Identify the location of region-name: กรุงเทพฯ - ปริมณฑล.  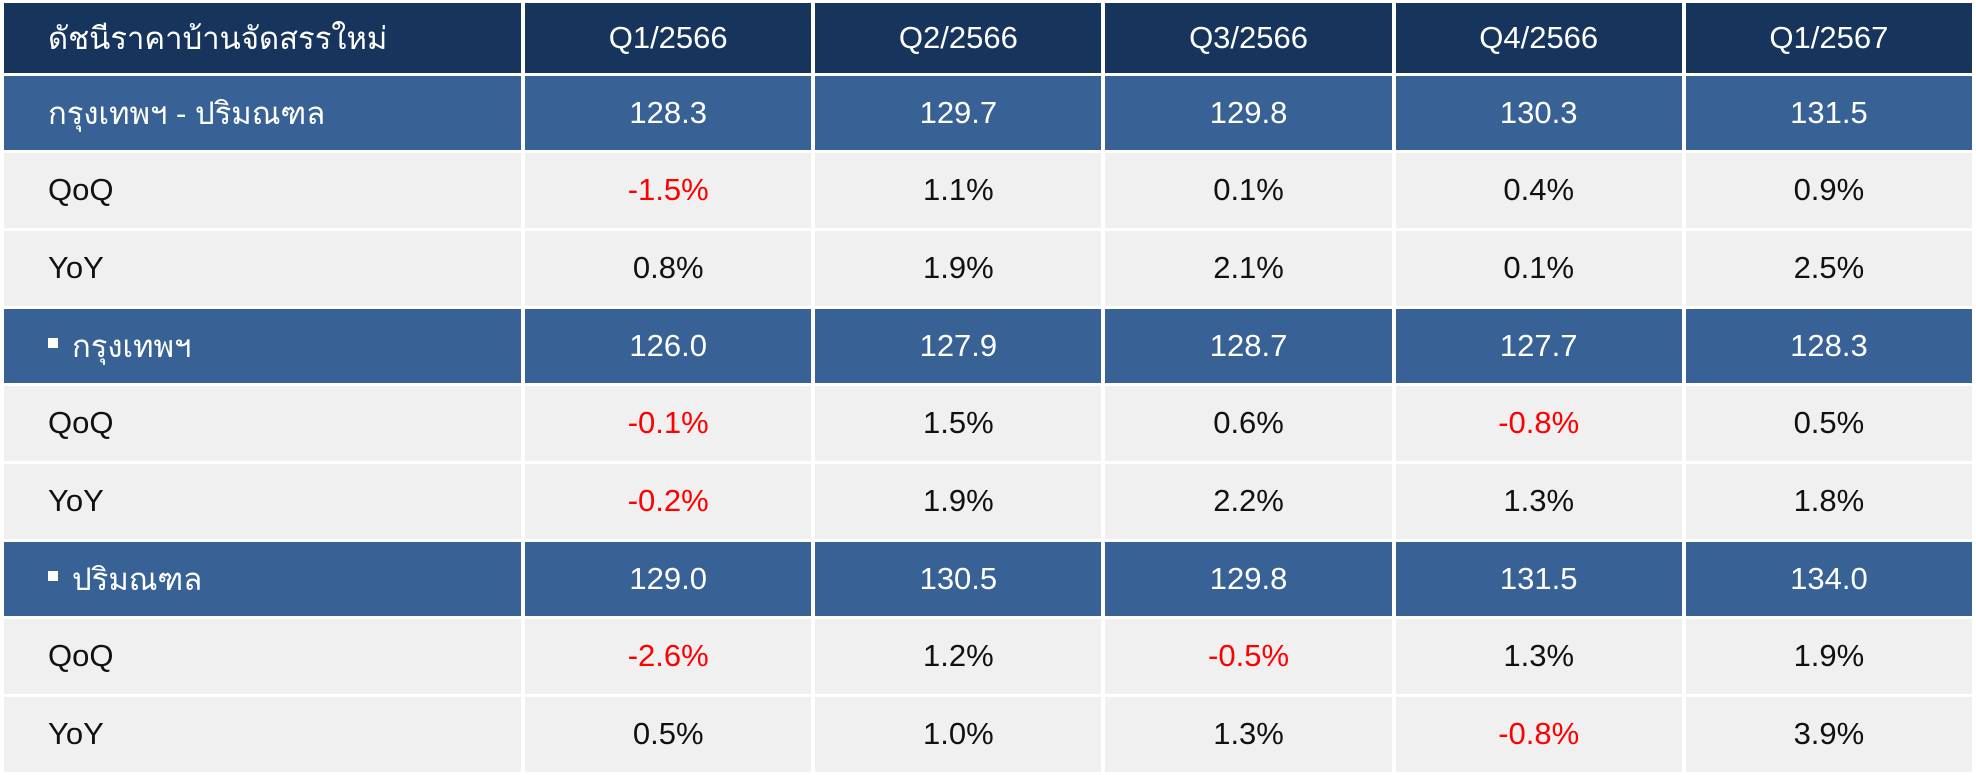
(187, 113).